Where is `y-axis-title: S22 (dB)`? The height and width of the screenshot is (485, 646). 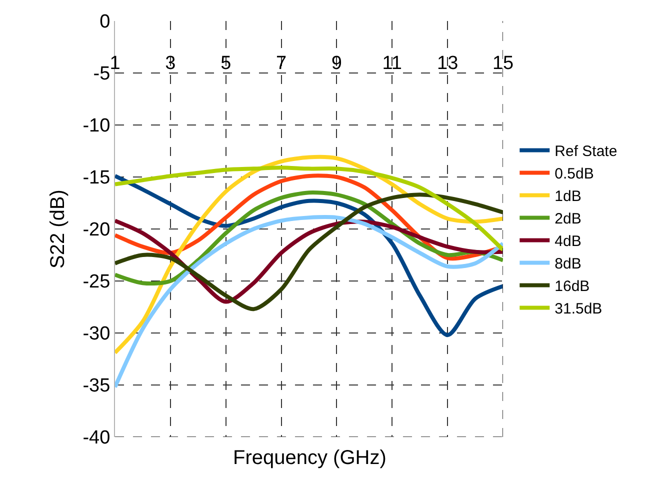
y-axis-title: S22 (dB) is located at coordinates (58, 229).